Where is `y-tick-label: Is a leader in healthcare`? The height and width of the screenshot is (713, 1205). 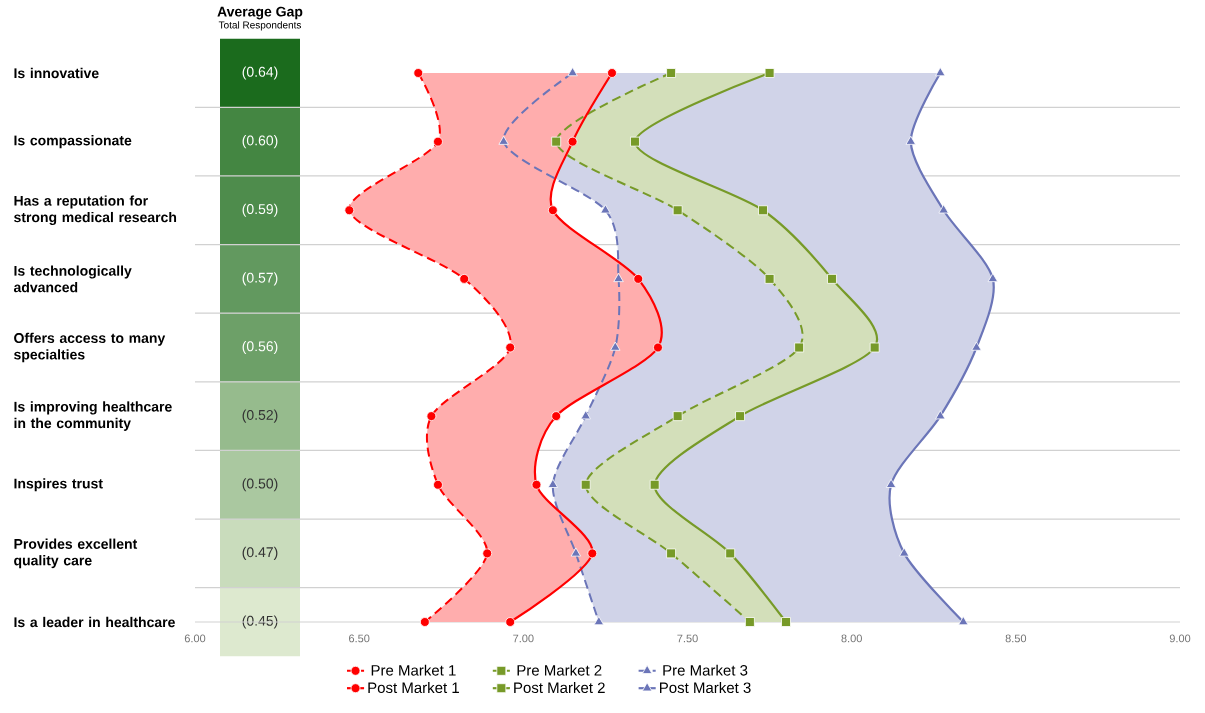 y-tick-label: Is a leader in healthcare is located at coordinates (94, 622).